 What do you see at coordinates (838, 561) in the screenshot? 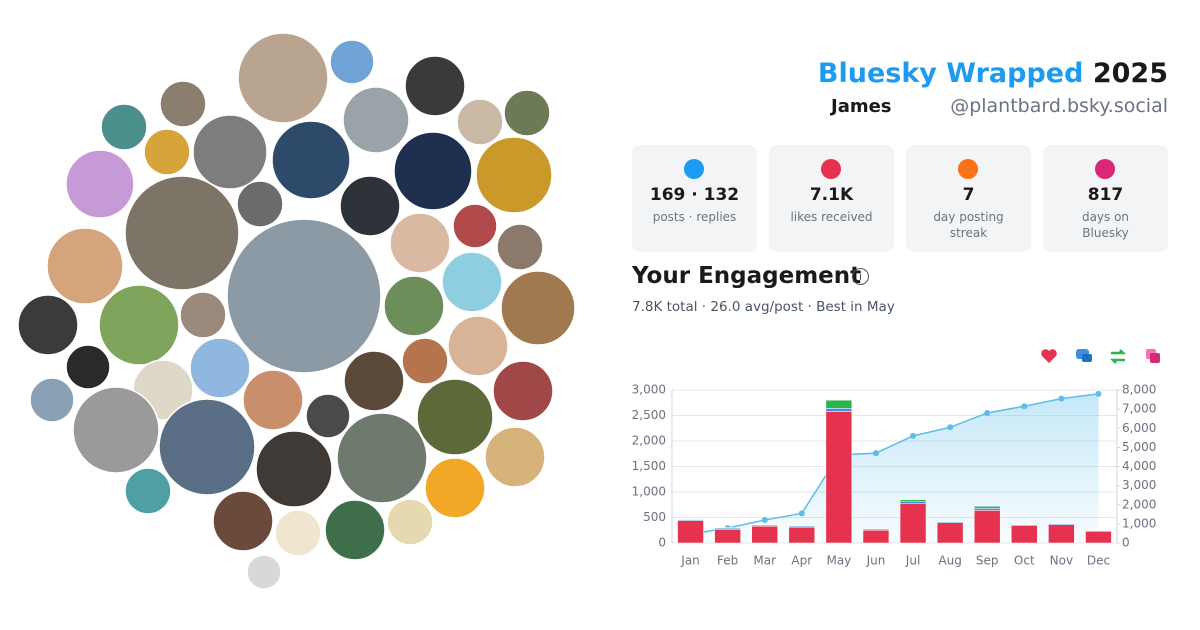
I see `x-tick-label: May` at bounding box center [838, 561].